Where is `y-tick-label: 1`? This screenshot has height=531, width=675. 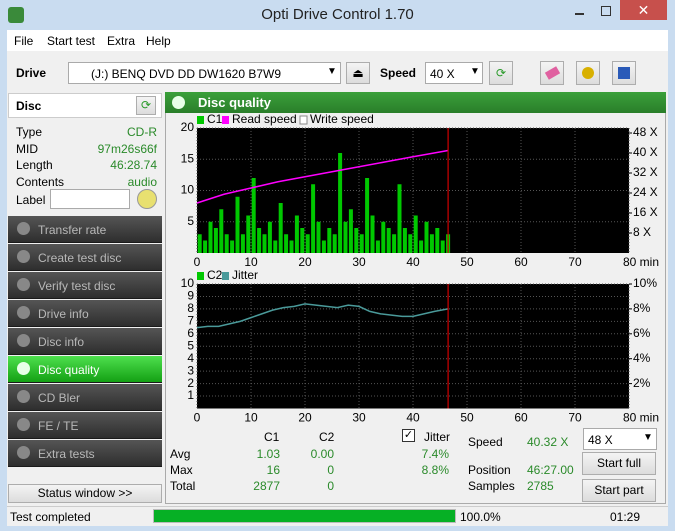 y-tick-label: 1 is located at coordinates (190, 395).